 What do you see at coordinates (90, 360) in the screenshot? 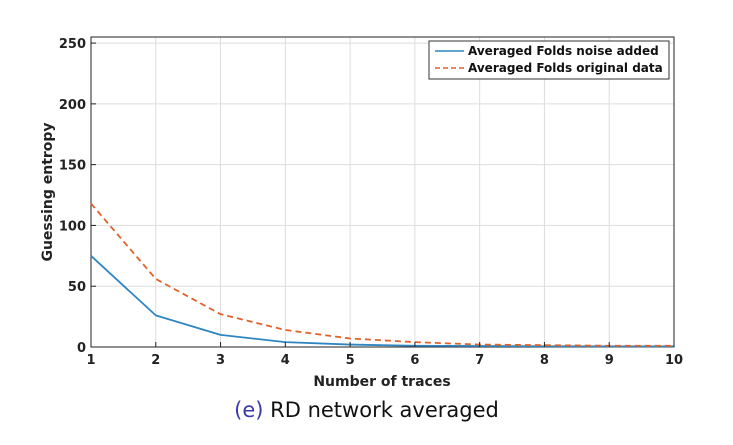
I see `x-tick-label: 1` at bounding box center [90, 360].